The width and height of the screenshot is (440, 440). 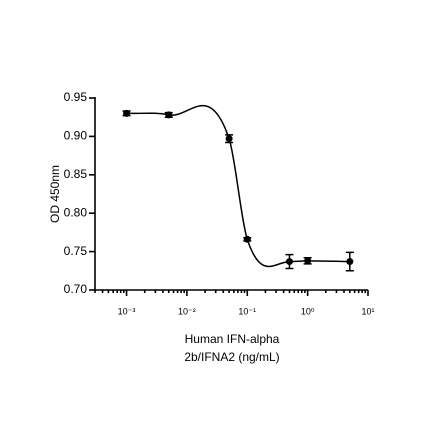 I want to click on y-tick-label: 0.95, so click(x=76, y=97).